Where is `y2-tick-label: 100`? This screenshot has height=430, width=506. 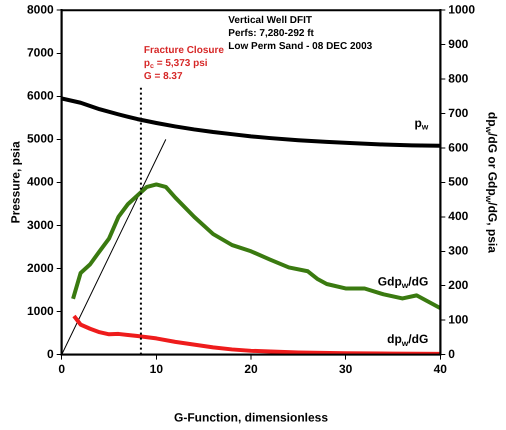
y2-tick-label: 100 is located at coordinates (458, 319).